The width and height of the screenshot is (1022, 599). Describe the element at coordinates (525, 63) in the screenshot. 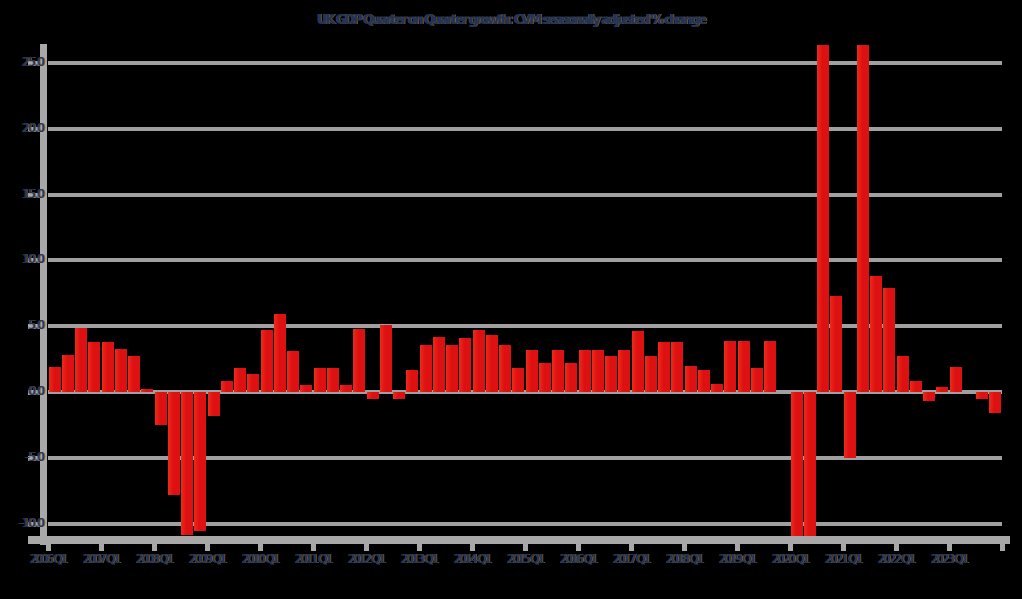

I see `gridline-y-25.0` at that location.